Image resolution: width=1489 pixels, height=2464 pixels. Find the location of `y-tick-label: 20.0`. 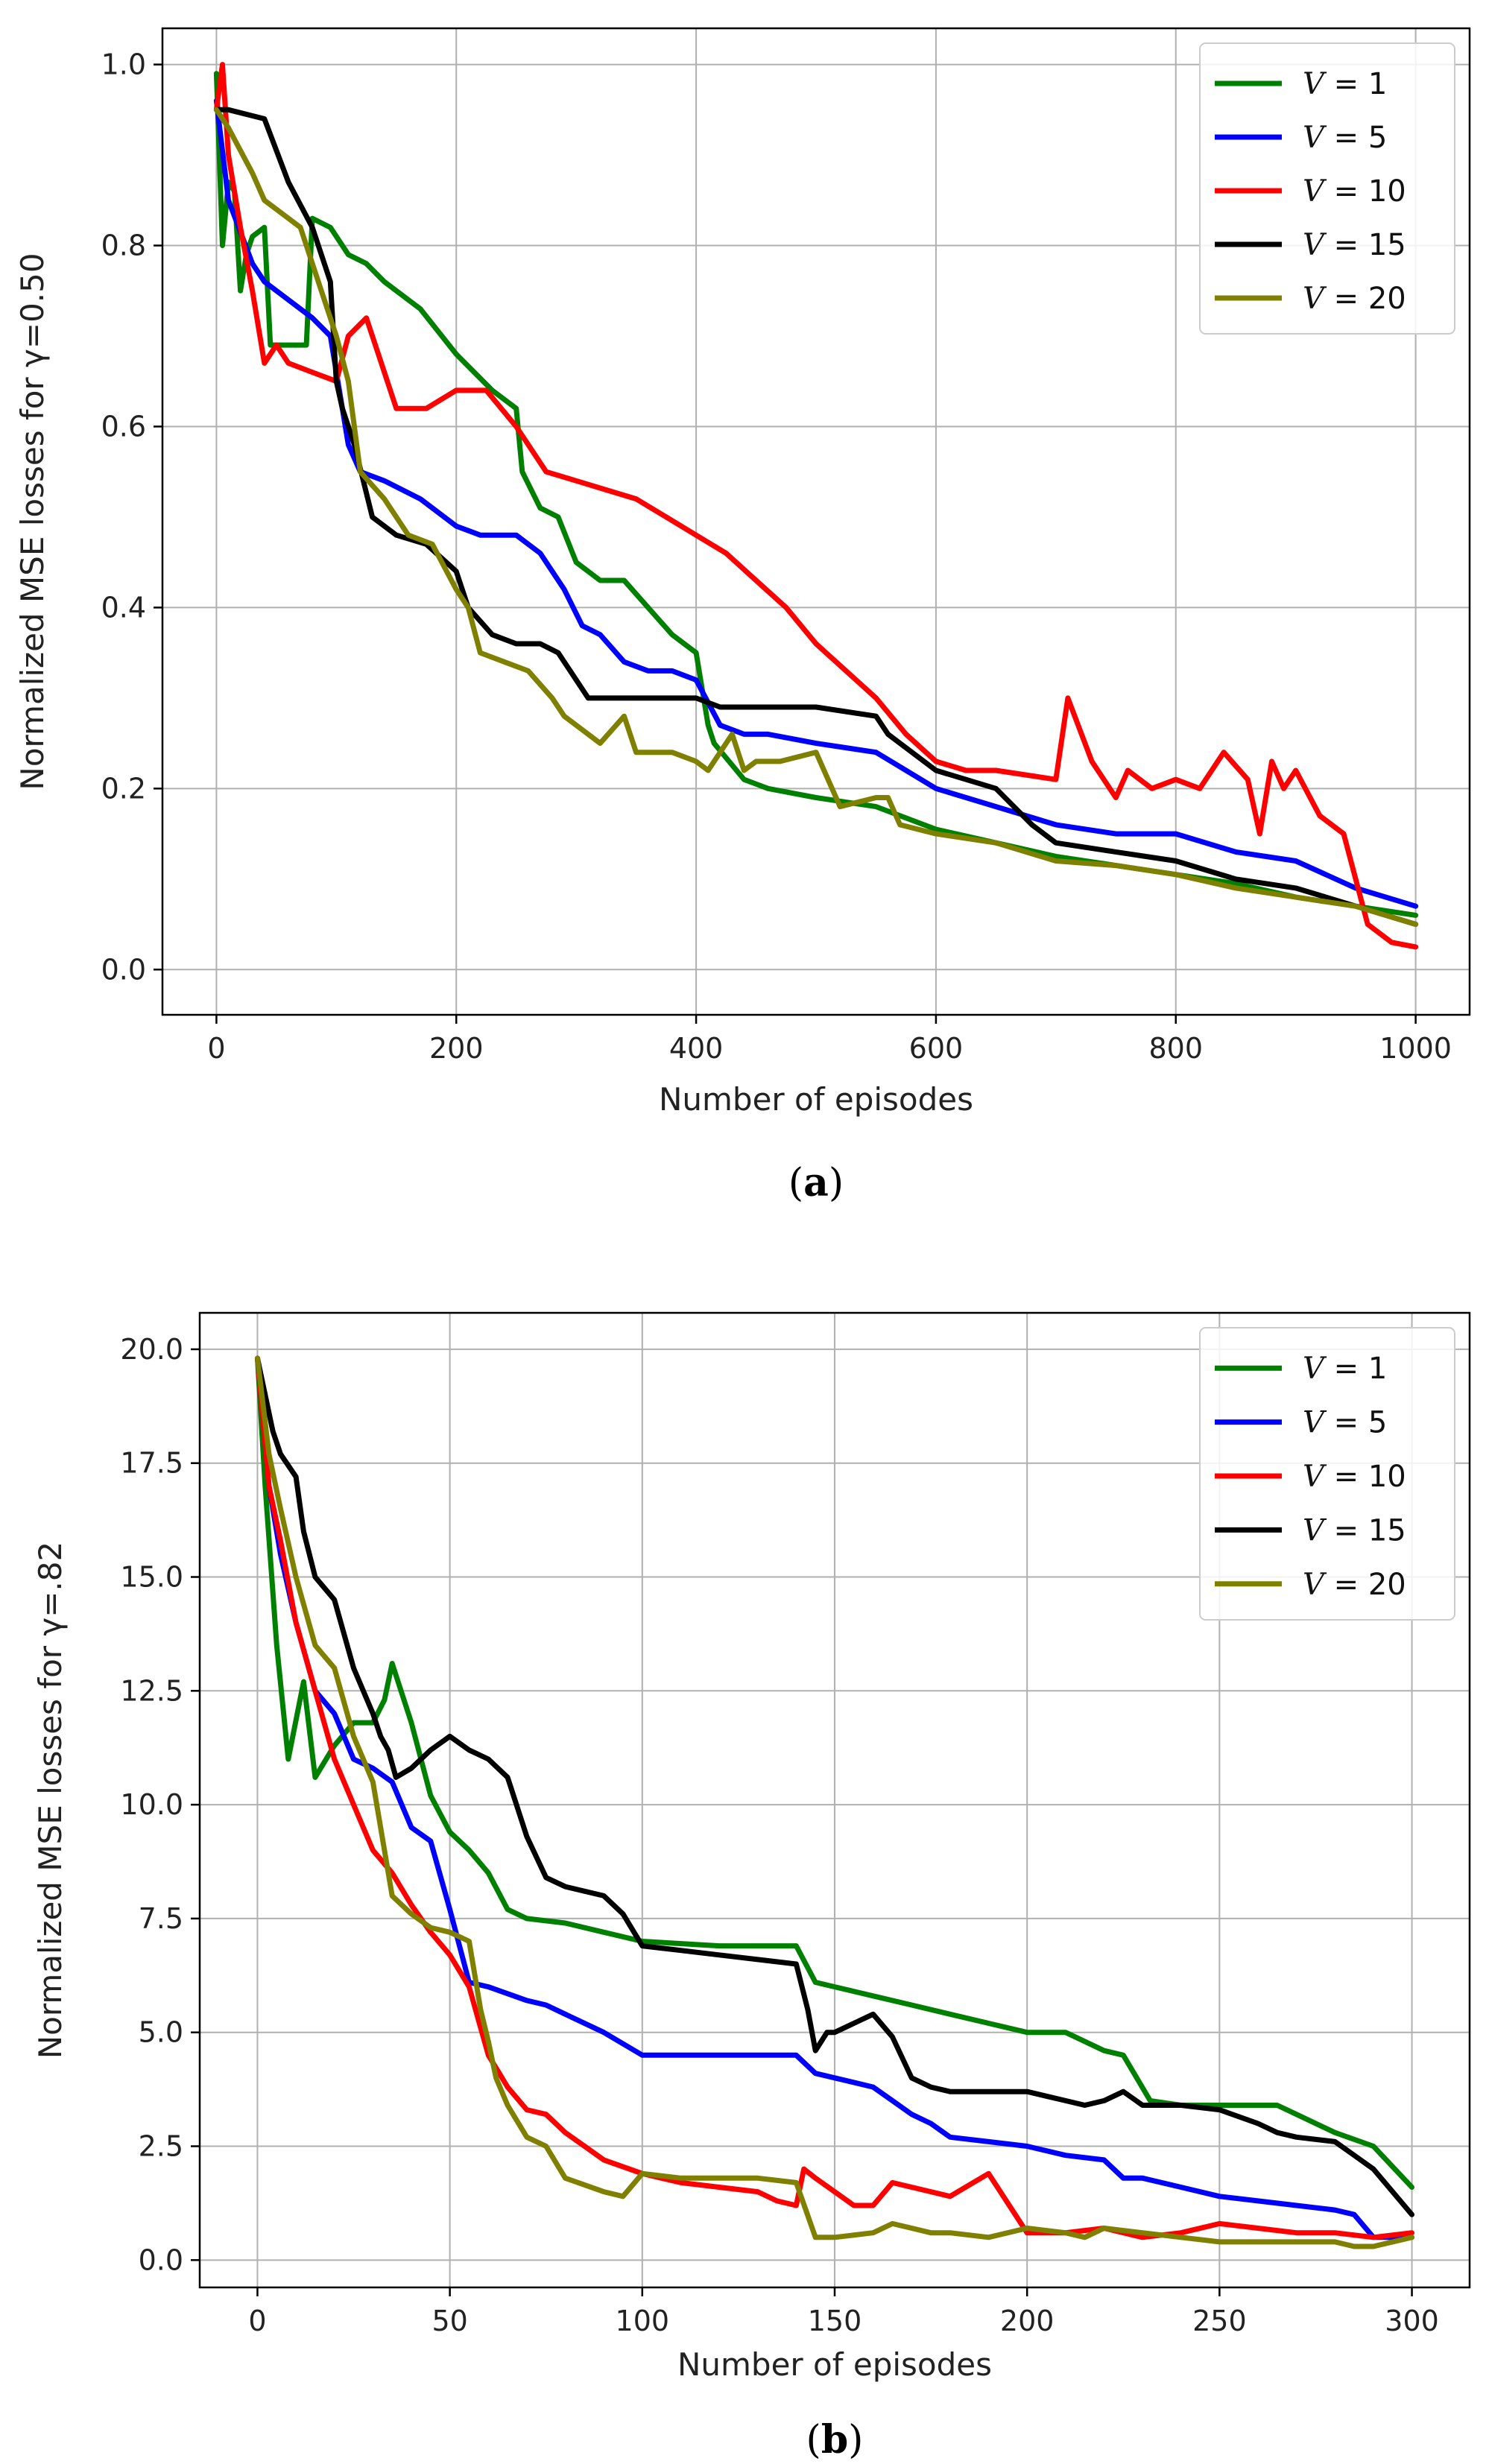

y-tick-label: 20.0 is located at coordinates (151, 1349).